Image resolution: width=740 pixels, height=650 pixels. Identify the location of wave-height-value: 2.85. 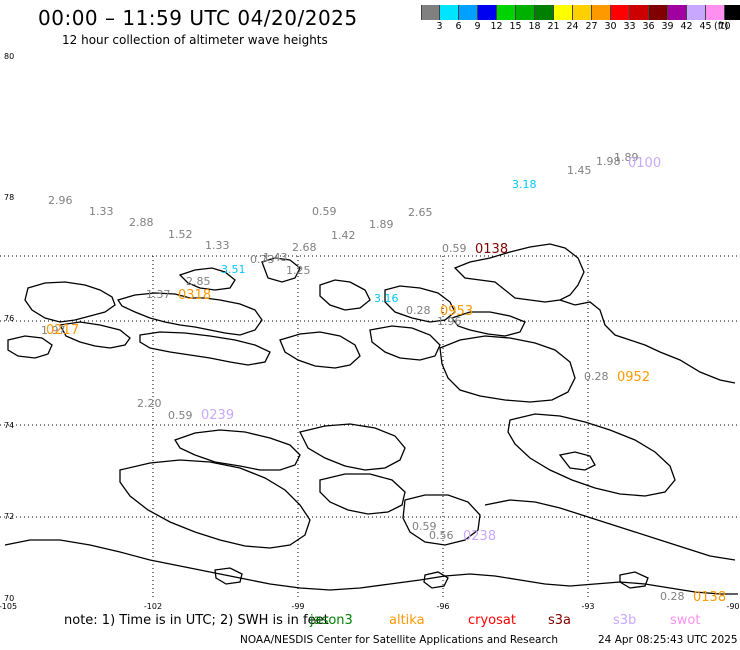
(198, 281).